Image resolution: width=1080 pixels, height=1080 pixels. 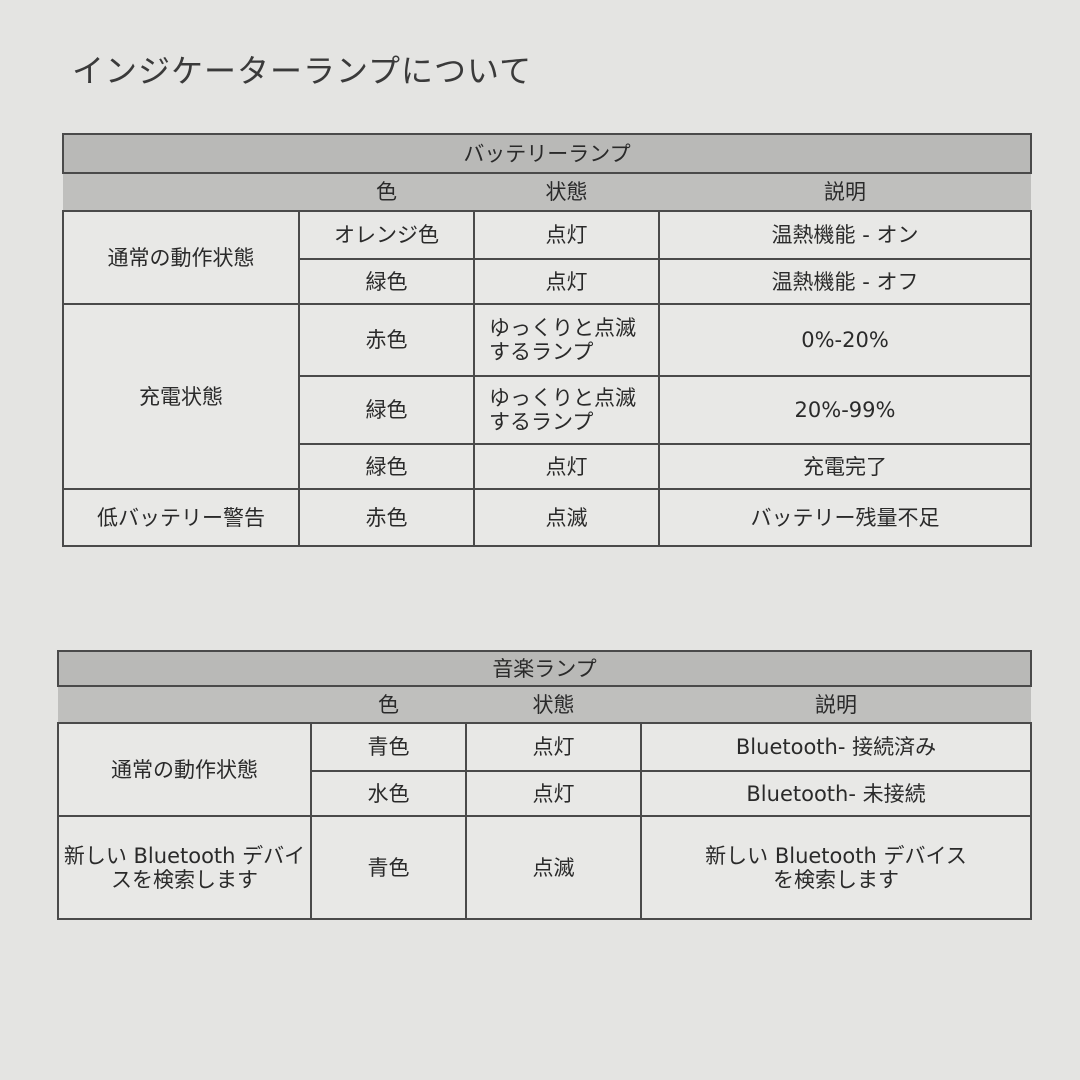 I want to click on table-row: 緑色 点灯 温熱機能 - オフ, so click(x=547, y=281).